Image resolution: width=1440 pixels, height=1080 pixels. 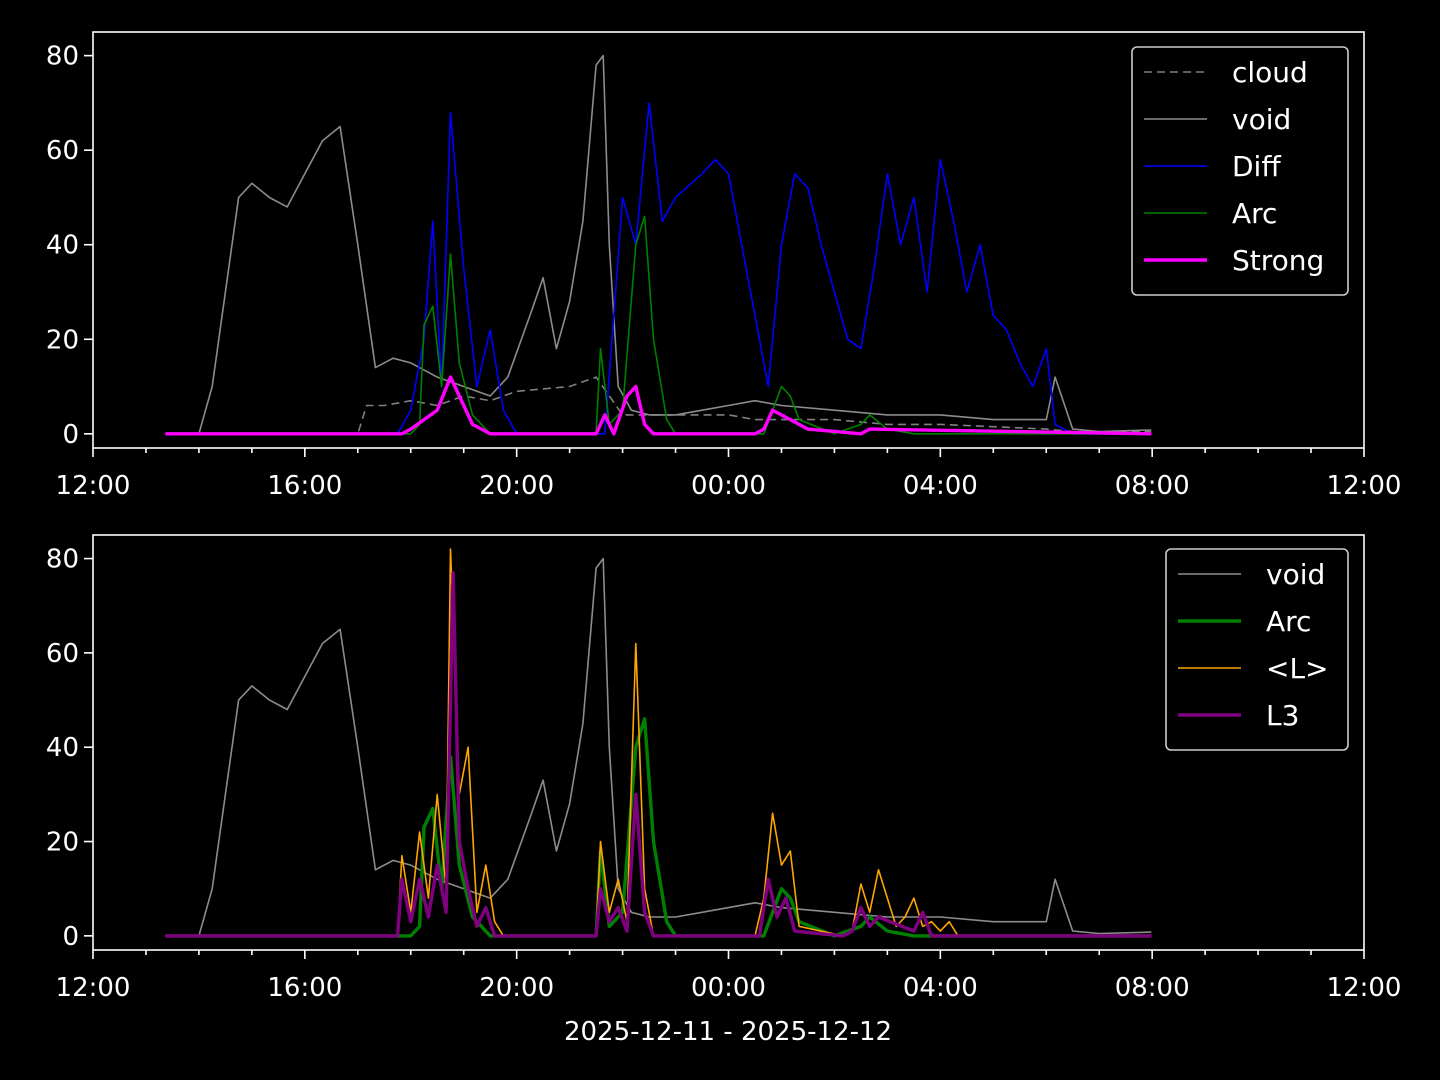 I want to click on series-line-arc, so click(x=658, y=325).